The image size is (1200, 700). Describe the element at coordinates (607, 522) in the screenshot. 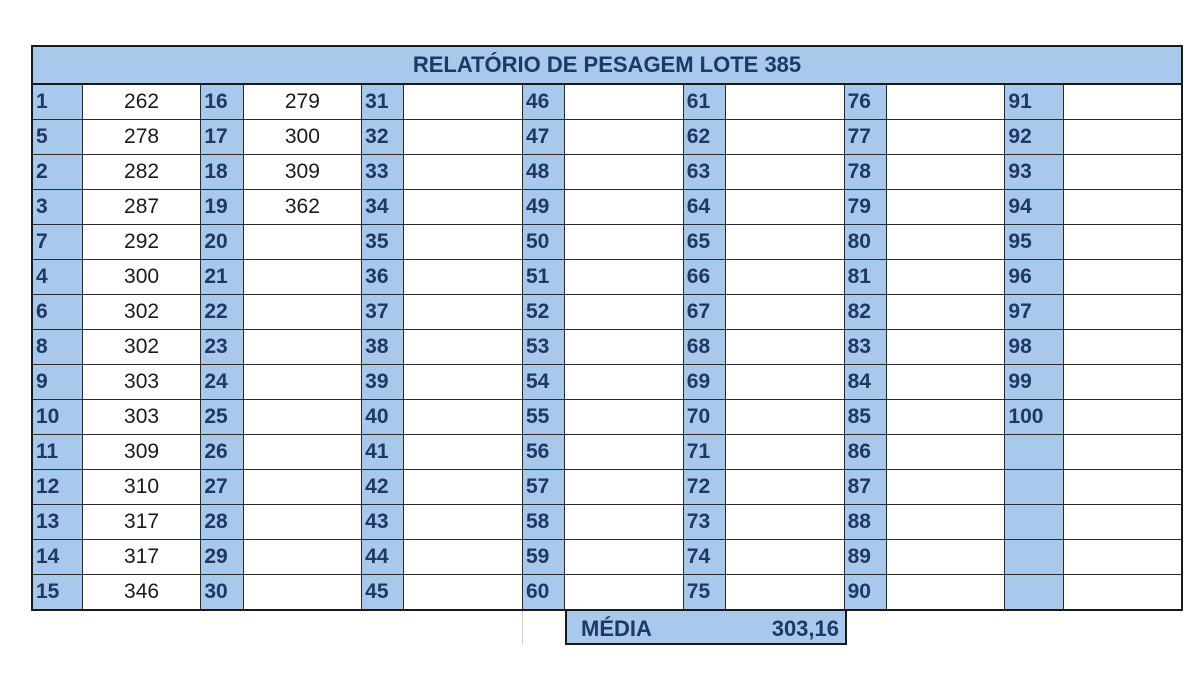

I see `table-row: 13 317 28 43 58 73 88` at that location.